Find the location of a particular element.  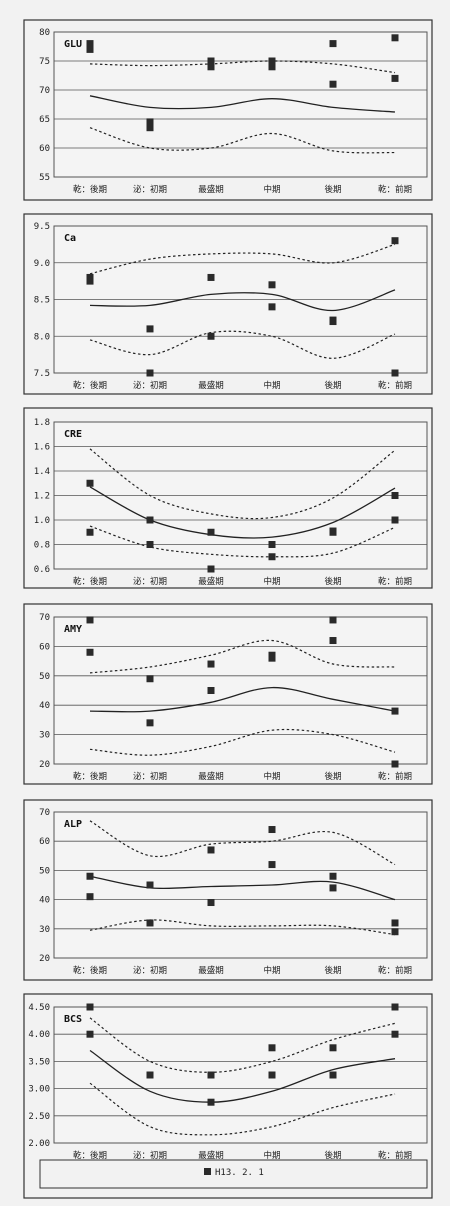

y-tick-label: 3.00 is located at coordinates (39, 1090).